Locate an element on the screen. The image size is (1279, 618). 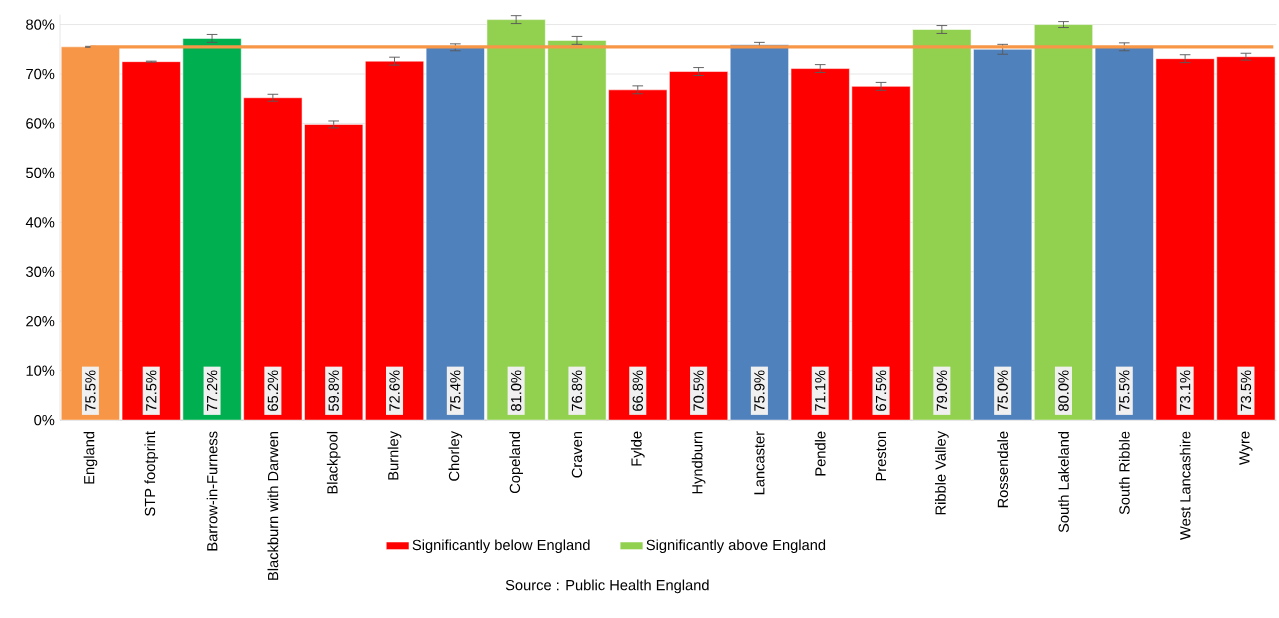
x-tick-label: Fylde is located at coordinates (637, 448).